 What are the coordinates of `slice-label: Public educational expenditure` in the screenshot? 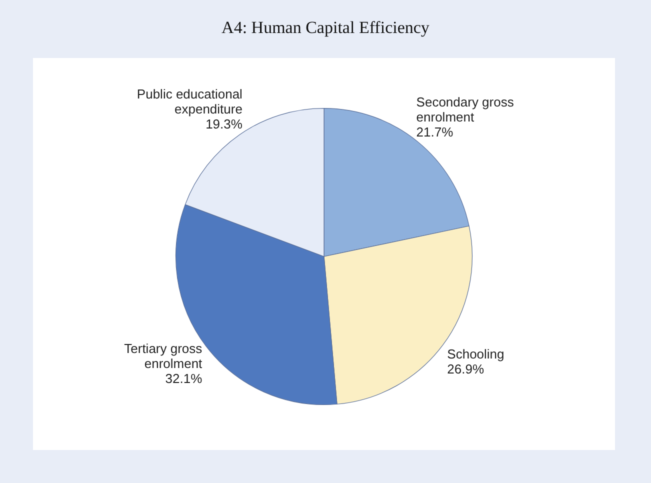 It's located at (189, 101).